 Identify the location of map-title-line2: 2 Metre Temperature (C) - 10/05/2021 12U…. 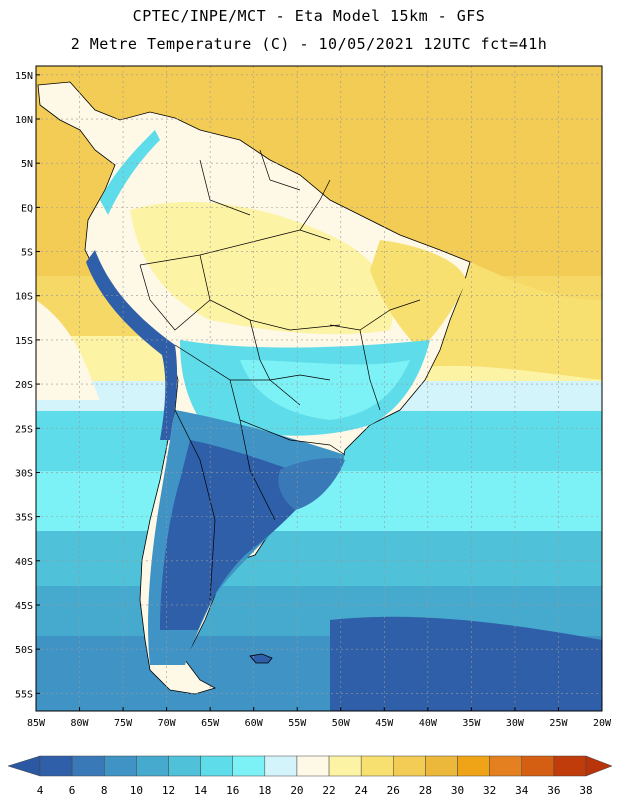
(309, 44).